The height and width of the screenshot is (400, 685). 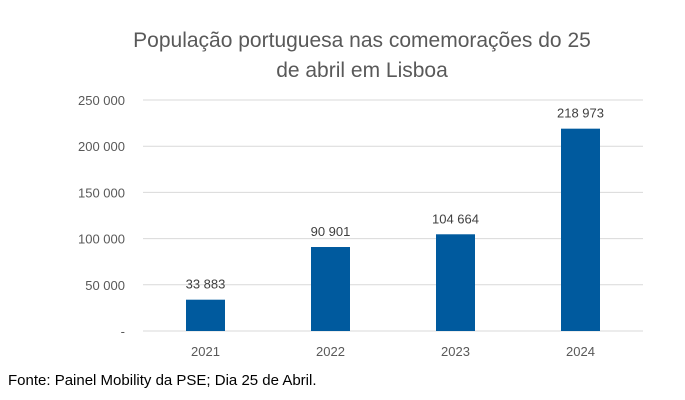 I want to click on data-label: 104 664, so click(x=455, y=218).